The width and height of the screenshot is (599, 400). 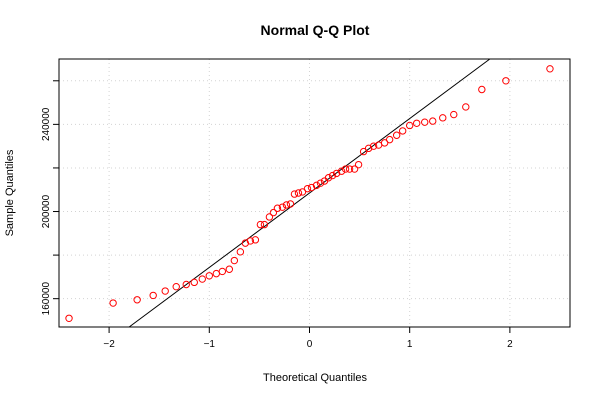 What do you see at coordinates (46, 211) in the screenshot?
I see `y-tick-label: 200000` at bounding box center [46, 211].